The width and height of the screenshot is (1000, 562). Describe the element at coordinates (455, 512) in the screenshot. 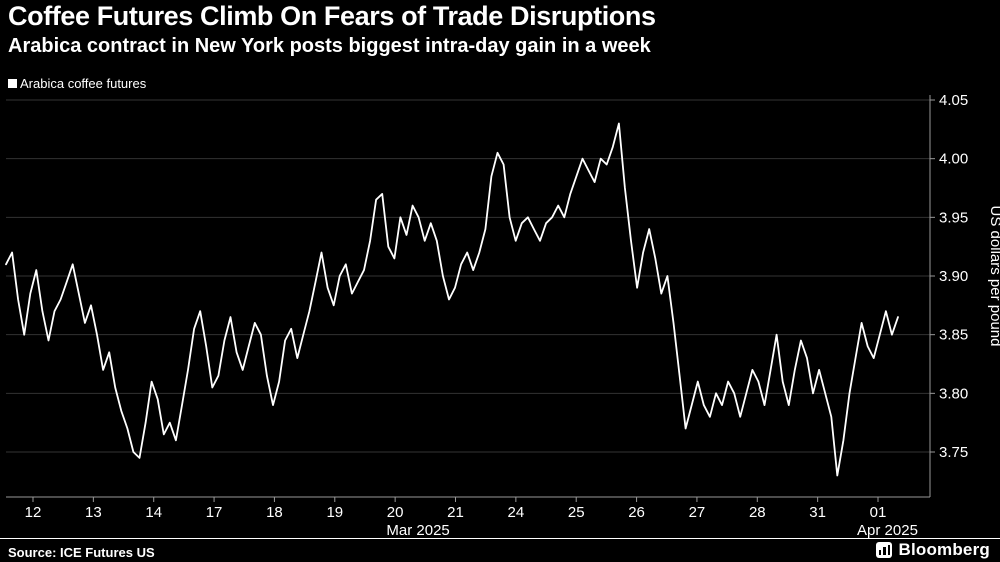

I see `x-tick-label: 21` at that location.